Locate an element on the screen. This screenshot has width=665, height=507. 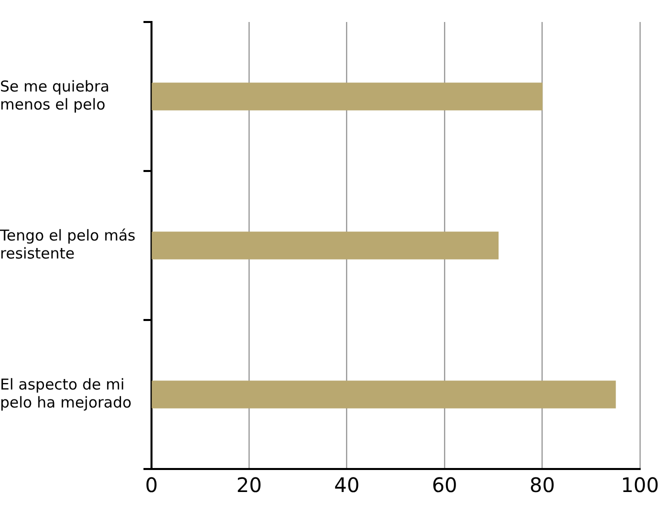
x-tick-label: 100 is located at coordinates (640, 485).